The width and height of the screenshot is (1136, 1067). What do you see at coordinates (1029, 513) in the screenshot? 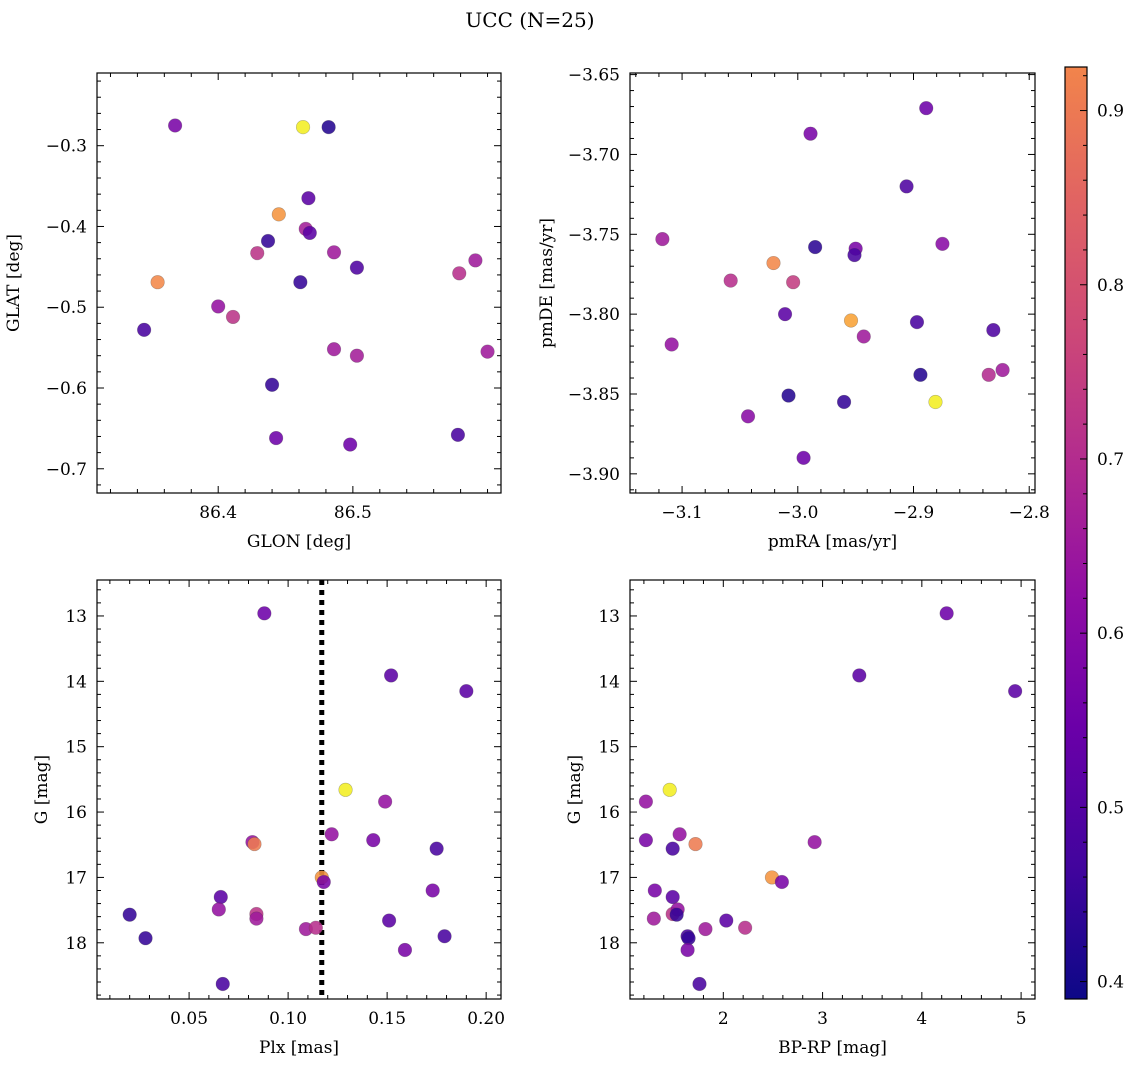
I see `x-tick-label: −2.8` at bounding box center [1029, 513].